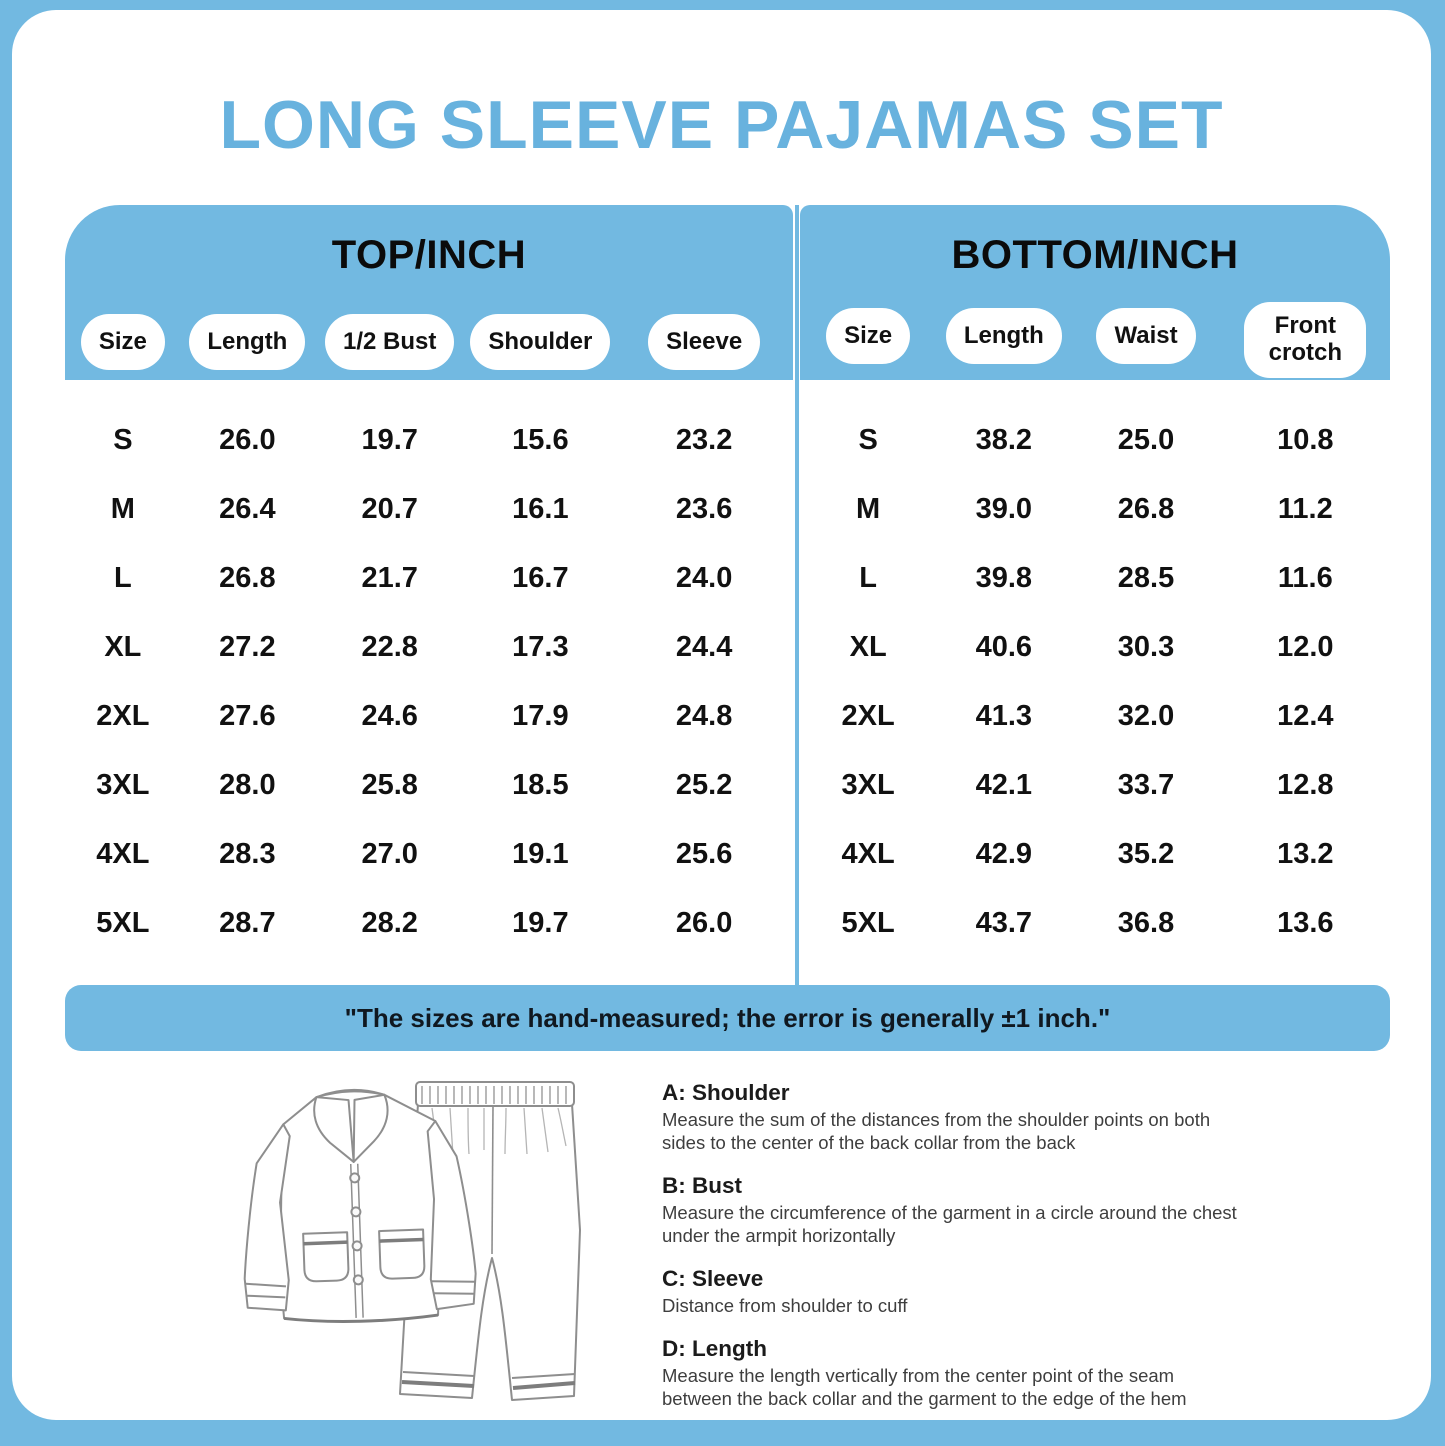 This screenshot has width=1445, height=1446. What do you see at coordinates (1146, 647) in the screenshot?
I see `measurement-value: 30.3` at bounding box center [1146, 647].